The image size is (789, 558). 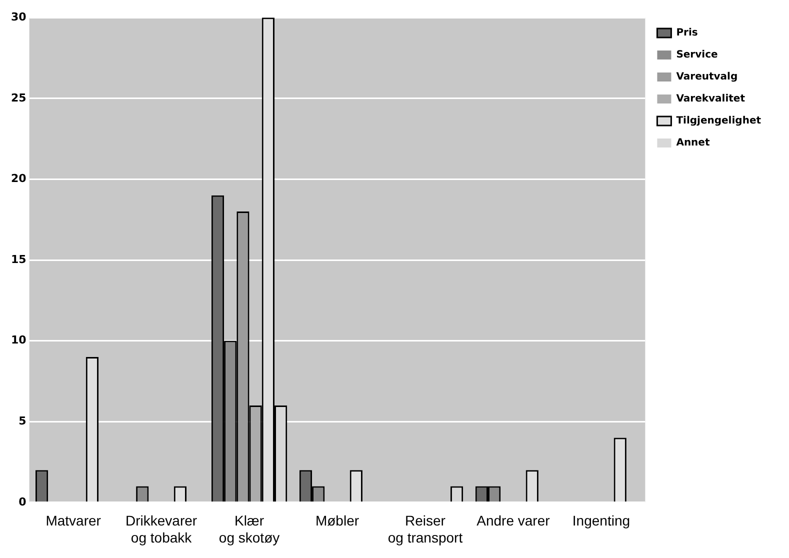 I want to click on legend-label: Varekvalitet, so click(x=711, y=99).